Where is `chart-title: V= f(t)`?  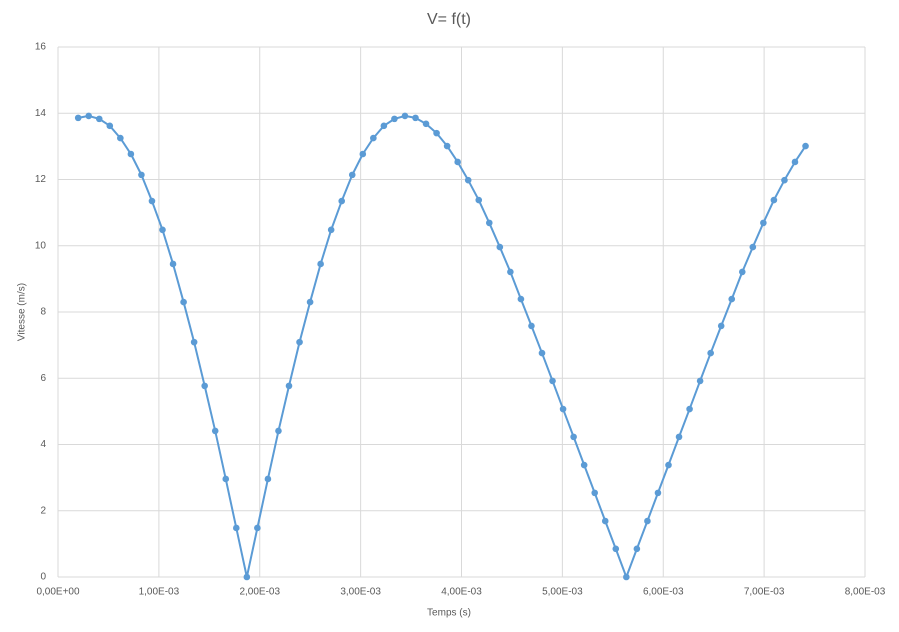
chart-title: V= f(t) is located at coordinates (449, 19).